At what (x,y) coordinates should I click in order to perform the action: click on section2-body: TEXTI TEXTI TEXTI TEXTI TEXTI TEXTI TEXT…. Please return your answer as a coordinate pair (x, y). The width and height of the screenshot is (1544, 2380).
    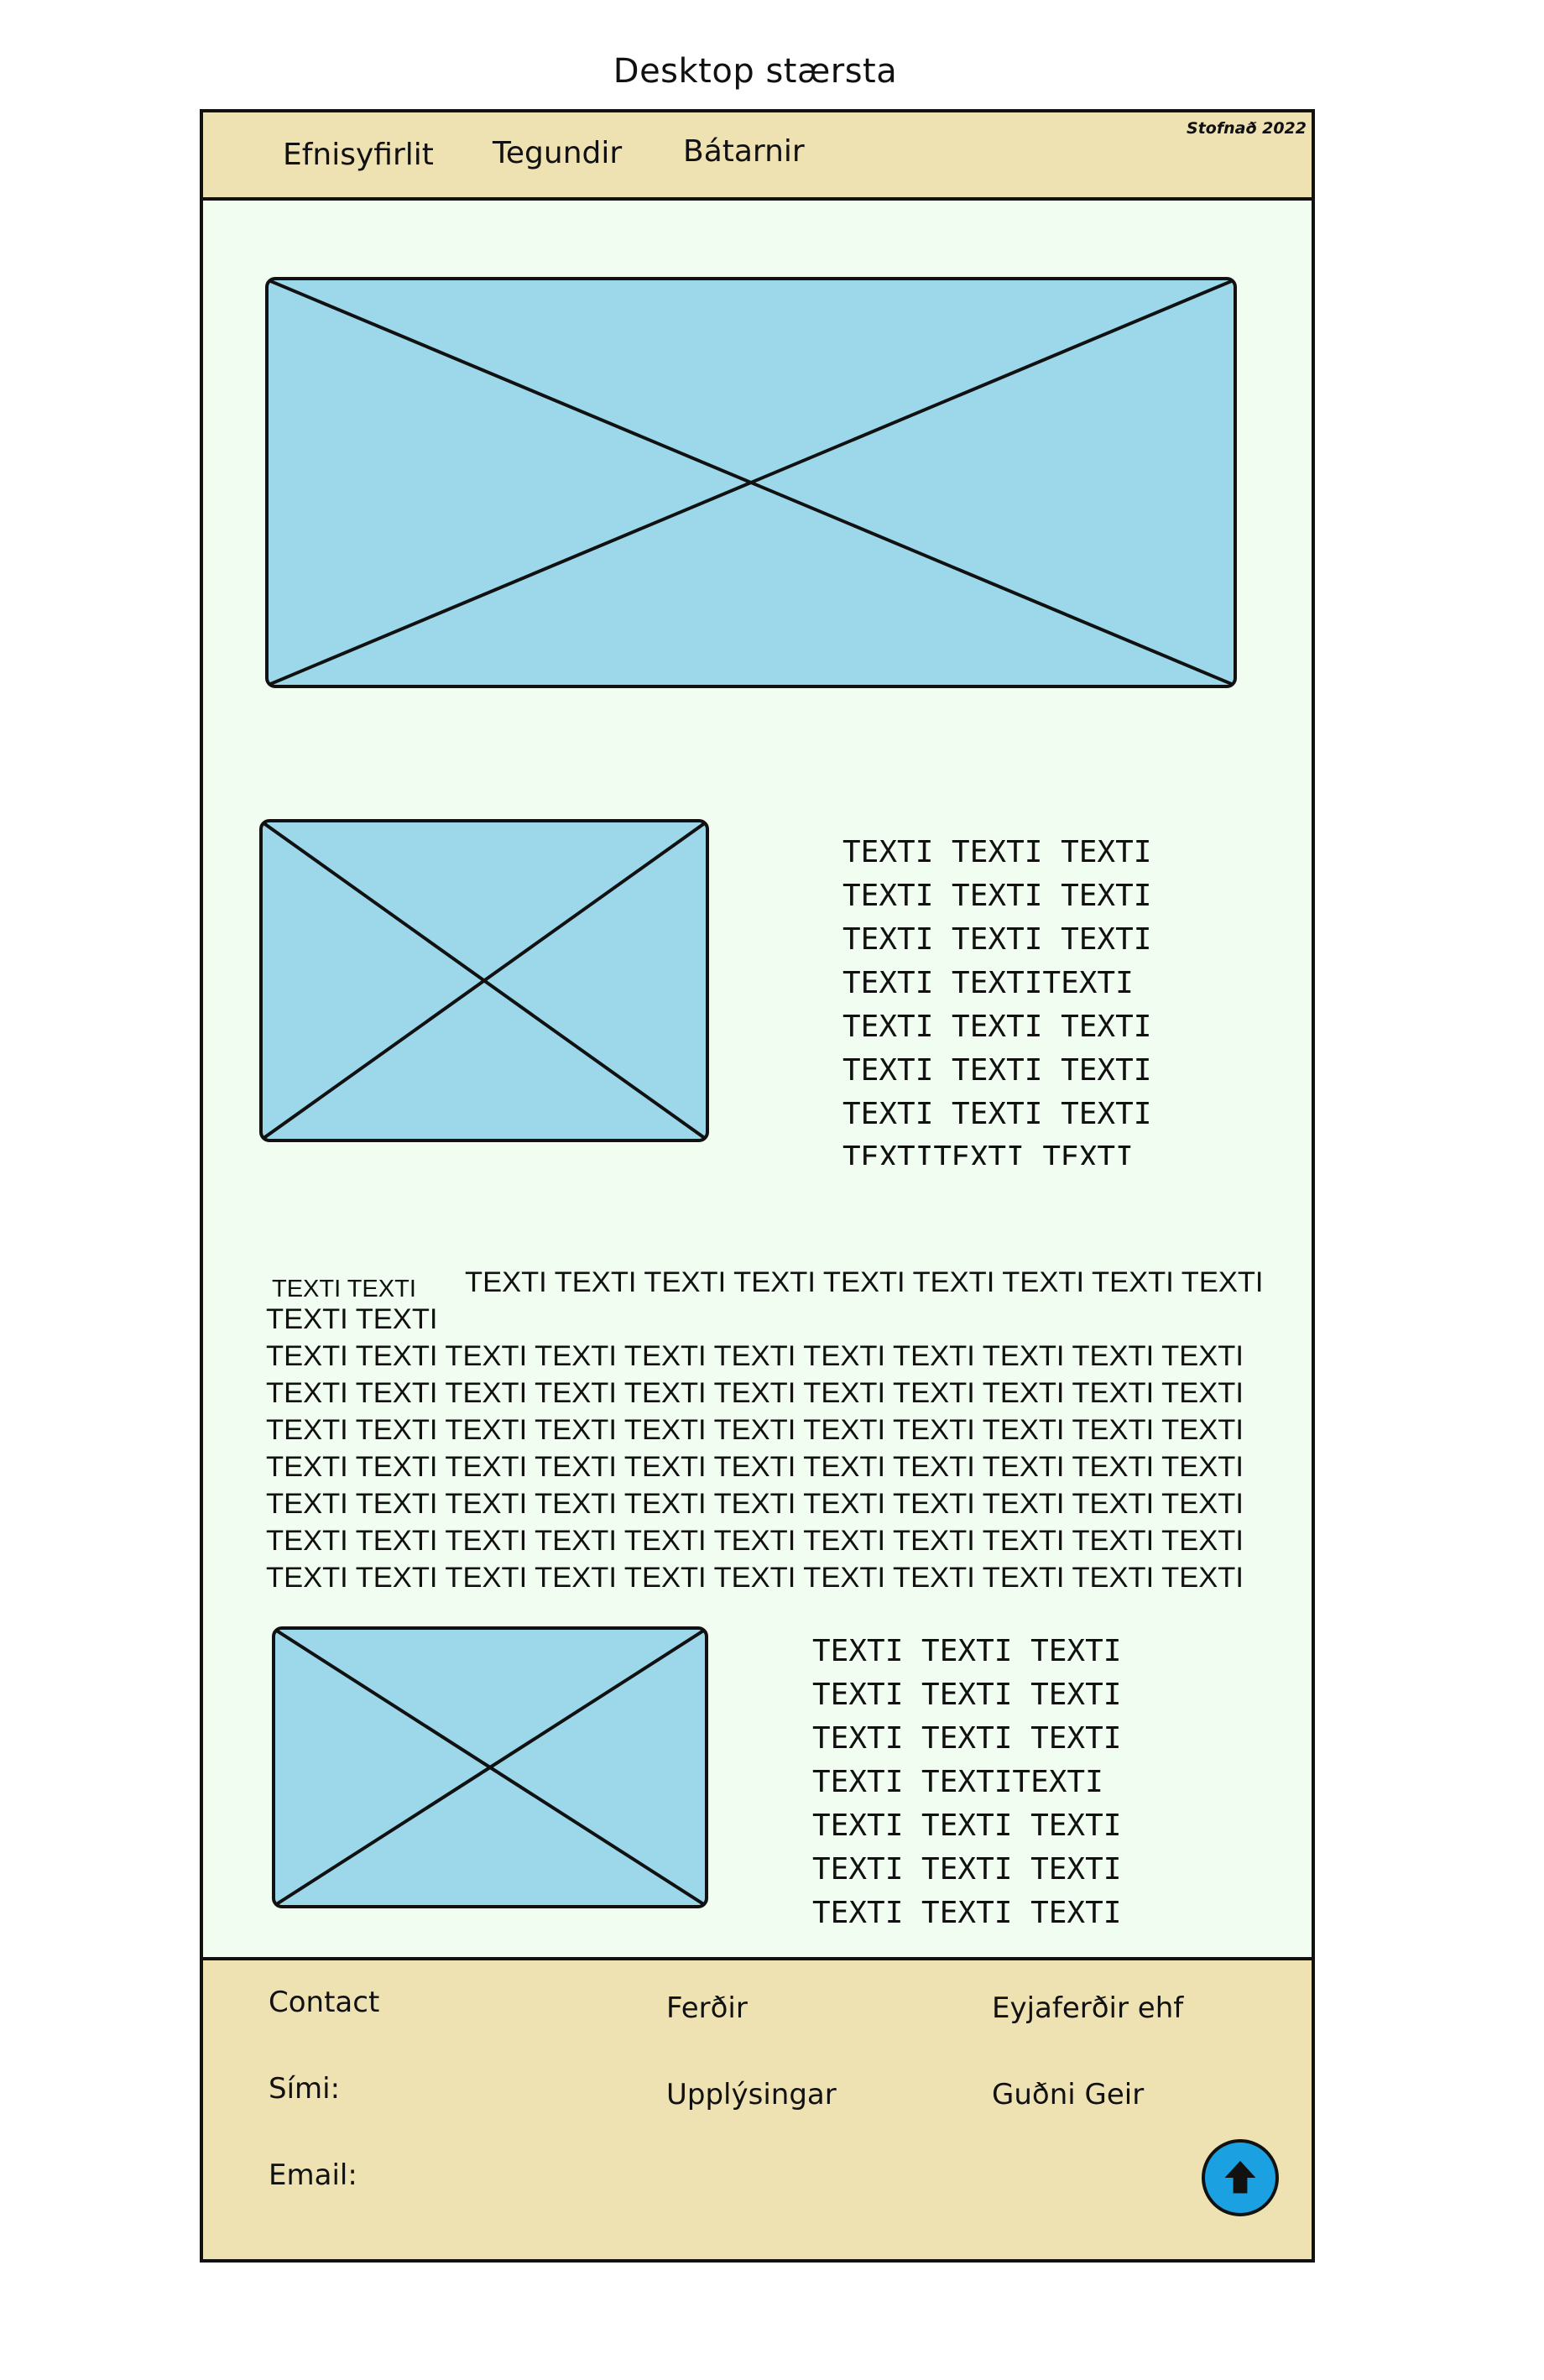
    Looking at the image, I should click on (755, 1467).